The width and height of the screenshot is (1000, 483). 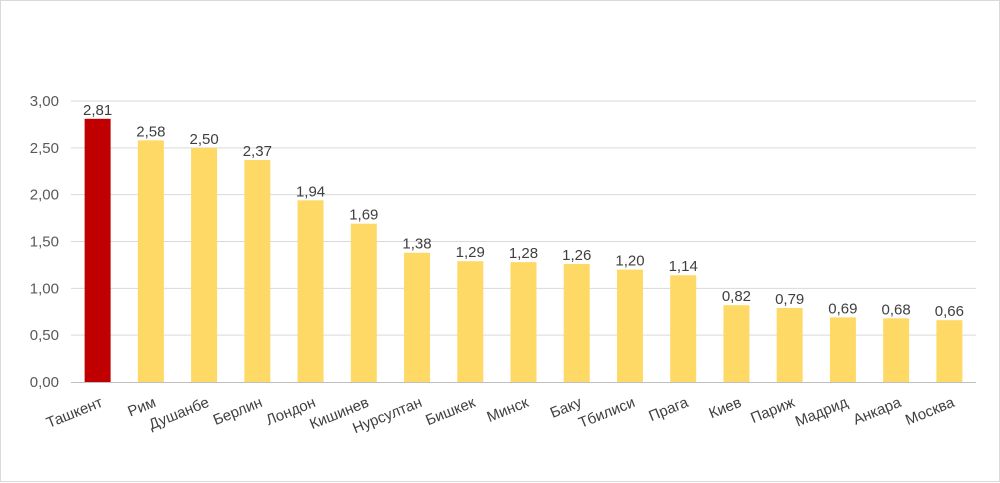 What do you see at coordinates (523, 253) in the screenshot?
I see `data-label: 1,28` at bounding box center [523, 253].